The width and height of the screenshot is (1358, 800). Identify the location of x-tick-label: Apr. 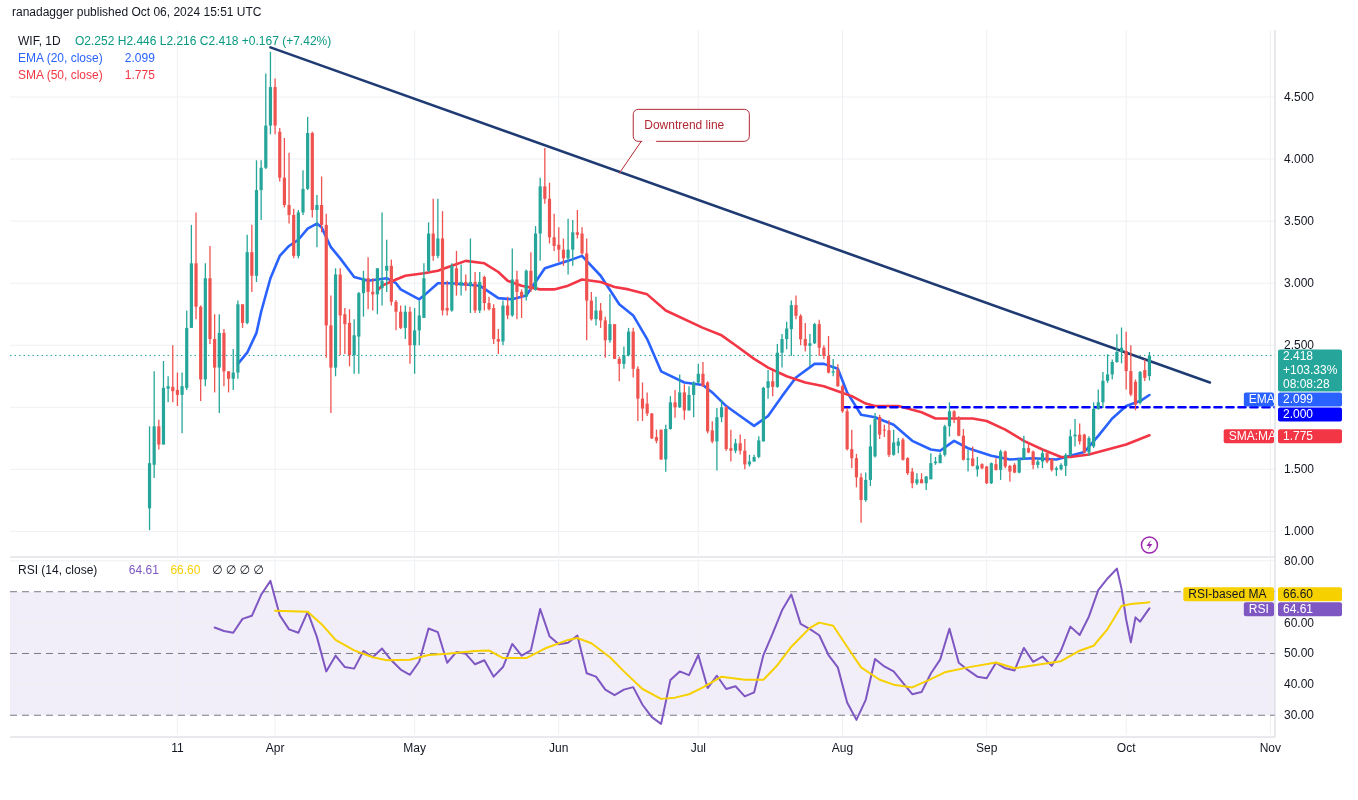
(275, 748).